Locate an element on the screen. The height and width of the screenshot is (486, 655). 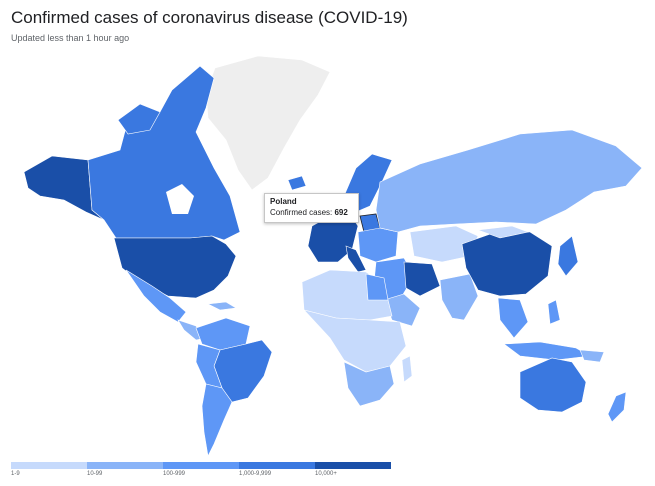
tooltip-country: Poland is located at coordinates (283, 201).